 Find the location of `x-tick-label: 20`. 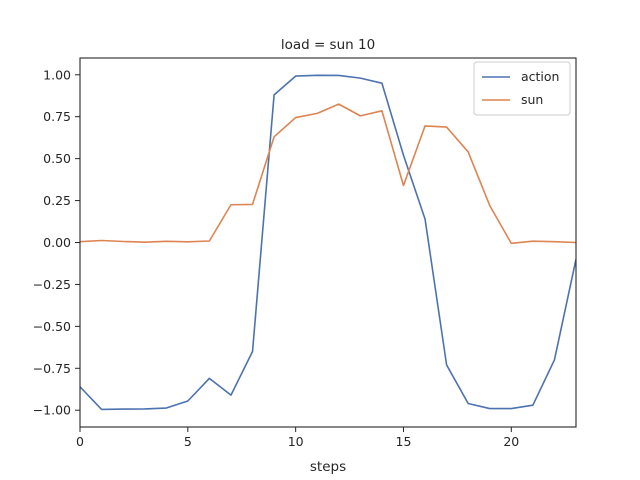

x-tick-label: 20 is located at coordinates (511, 441).